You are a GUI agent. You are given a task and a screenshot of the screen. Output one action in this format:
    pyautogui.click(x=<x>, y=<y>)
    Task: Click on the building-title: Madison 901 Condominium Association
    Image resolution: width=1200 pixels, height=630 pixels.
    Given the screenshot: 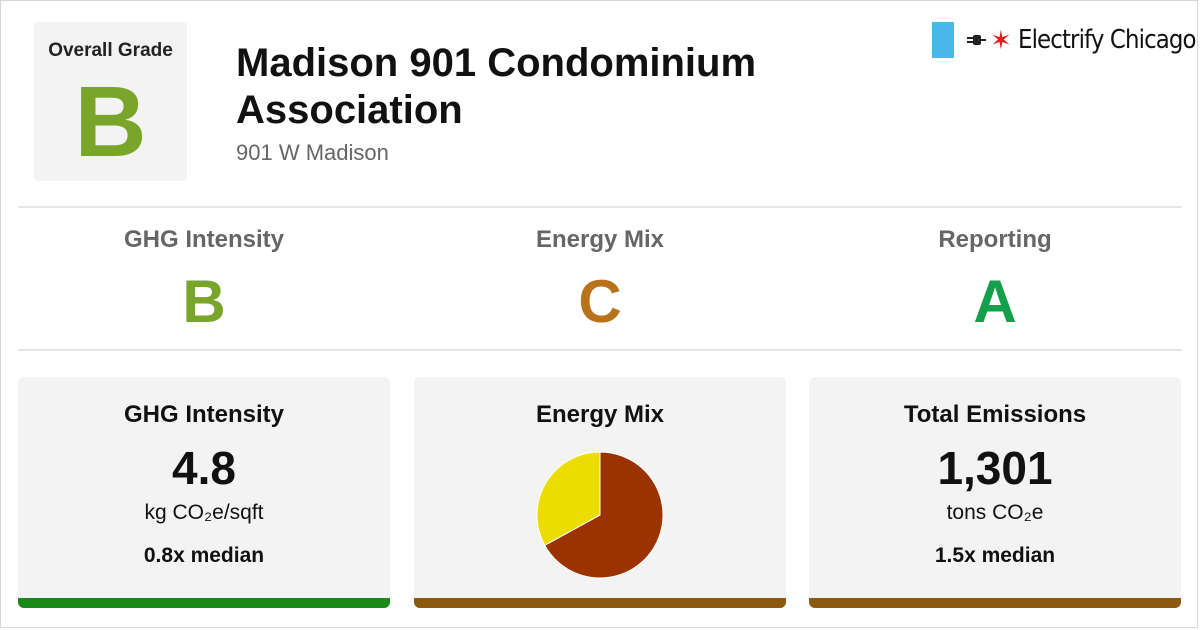 What is the action you would take?
    pyautogui.click(x=496, y=86)
    